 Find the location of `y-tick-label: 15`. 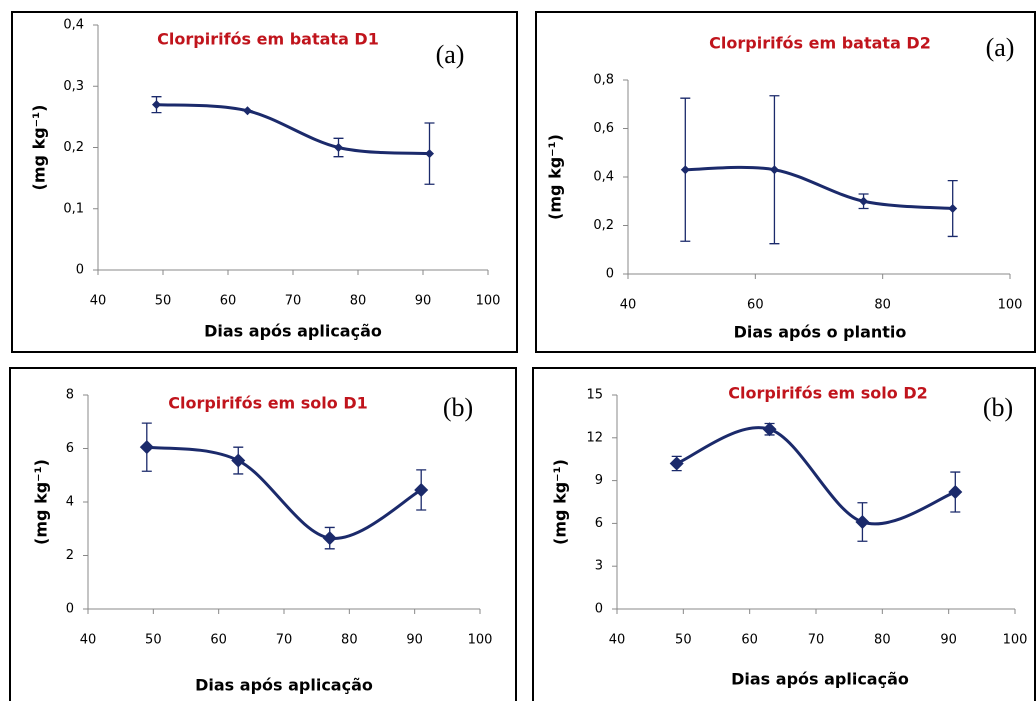

y-tick-label: 15 is located at coordinates (594, 395).